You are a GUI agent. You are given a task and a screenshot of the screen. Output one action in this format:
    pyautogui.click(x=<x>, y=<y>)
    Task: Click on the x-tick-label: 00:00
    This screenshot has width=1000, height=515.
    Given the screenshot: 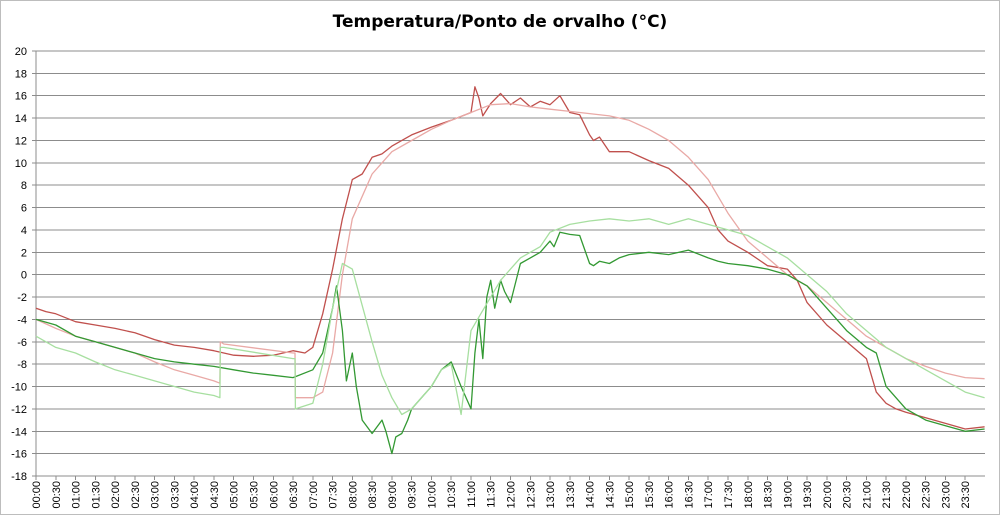 What is the action you would take?
    pyautogui.click(x=37, y=495)
    